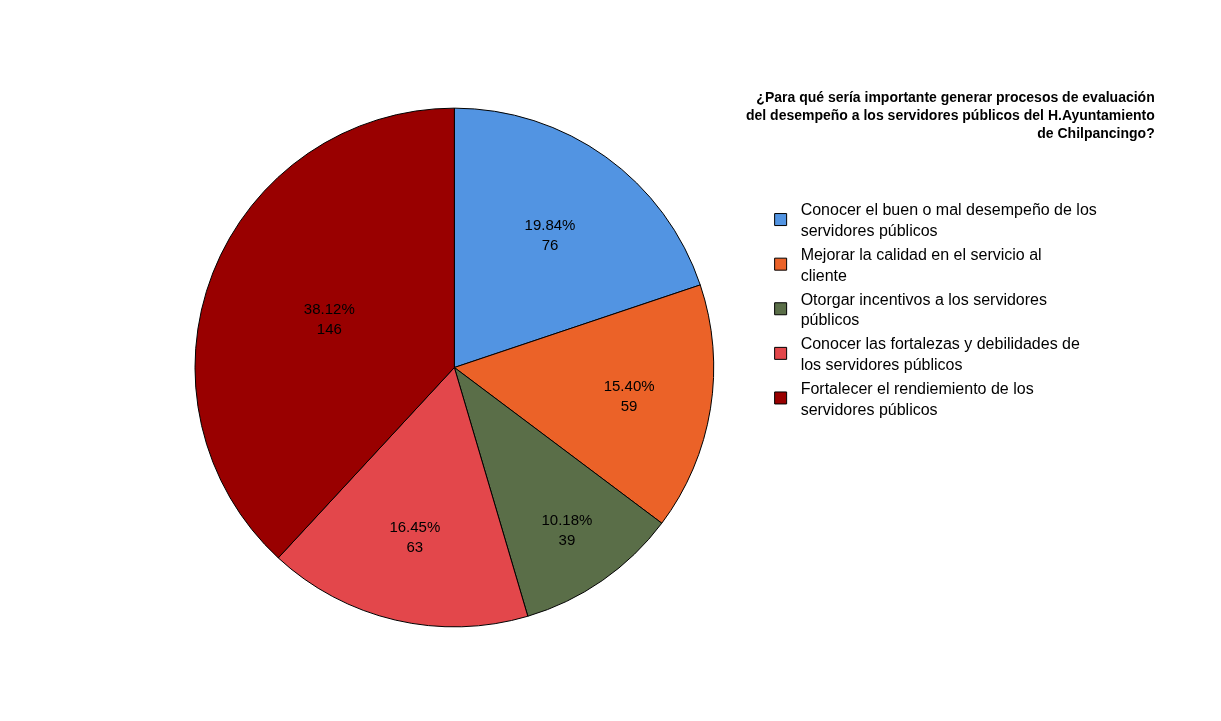  I want to click on data-label: 19.84% 76, so click(550, 234).